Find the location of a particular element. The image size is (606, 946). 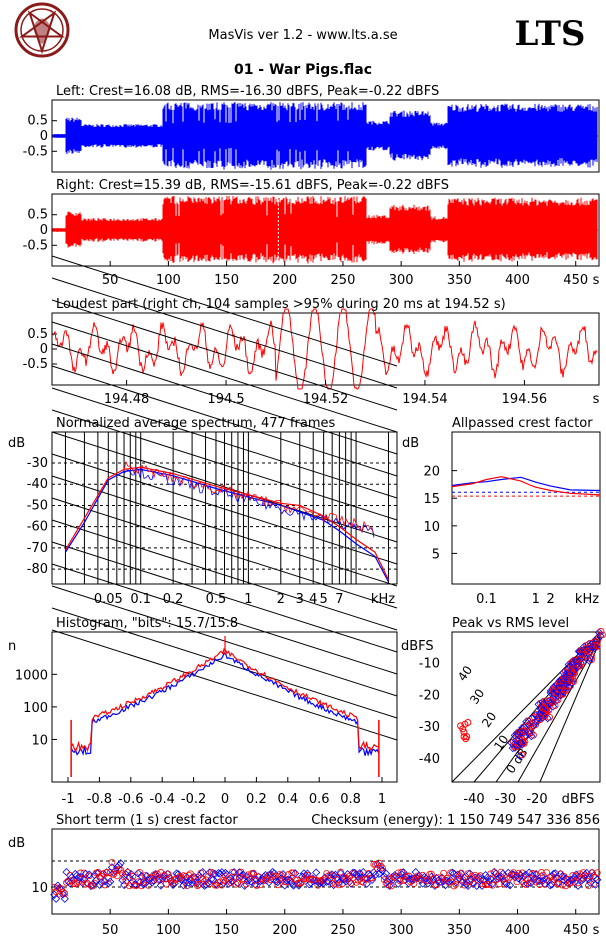

histogram-xtick-label: -0.4 is located at coordinates (162, 799).